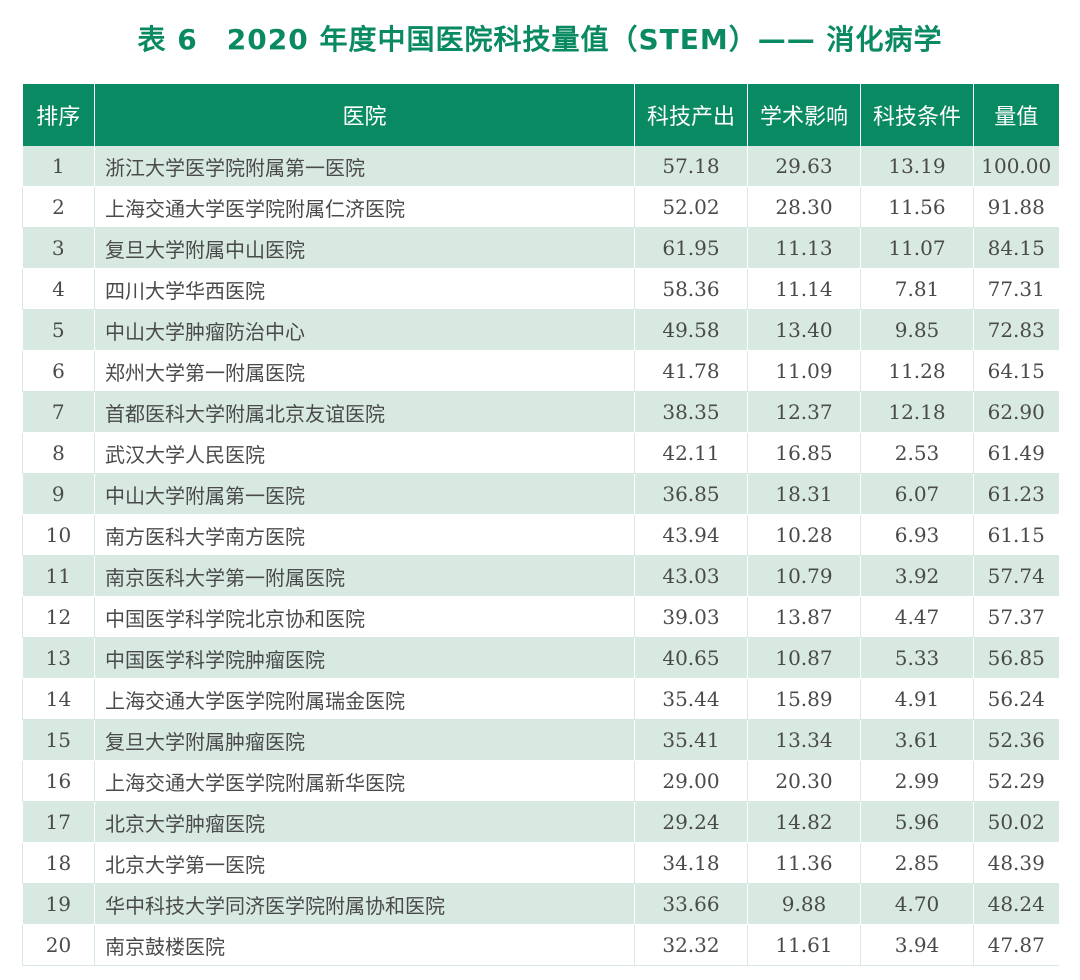  What do you see at coordinates (917, 576) in the screenshot?
I see `cell-tech-conditions: 3.92` at bounding box center [917, 576].